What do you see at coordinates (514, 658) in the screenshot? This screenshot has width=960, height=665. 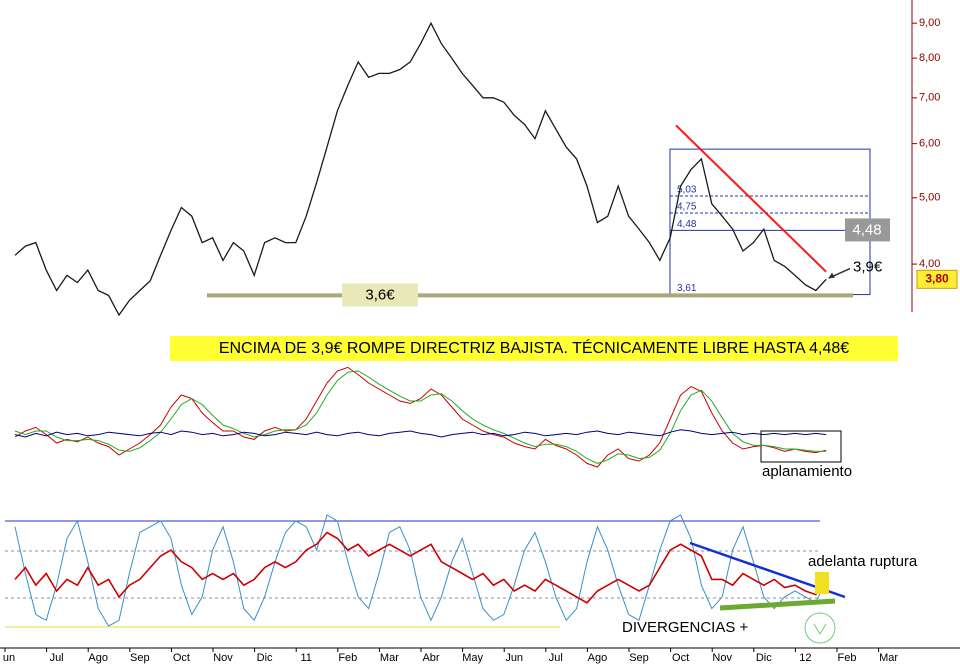 I see `x-tick-label: Jun` at bounding box center [514, 658].